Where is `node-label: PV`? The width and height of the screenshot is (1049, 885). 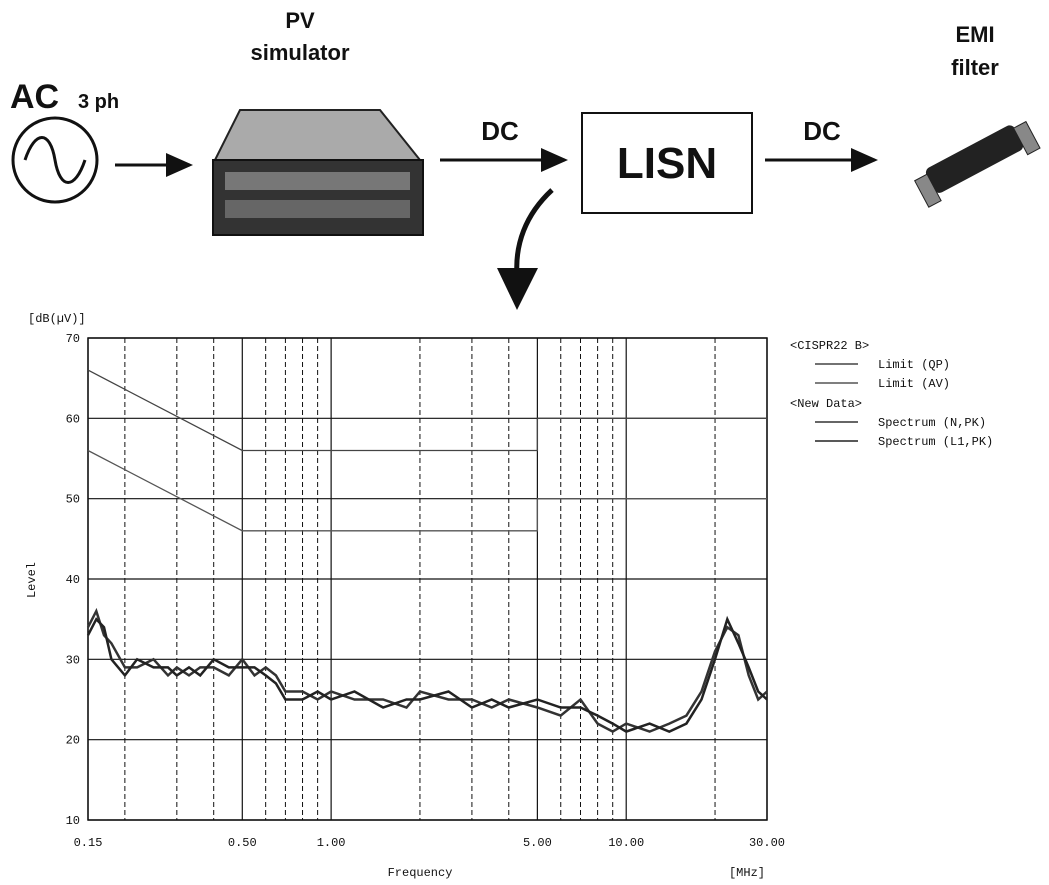 node-label: PV is located at coordinates (300, 20).